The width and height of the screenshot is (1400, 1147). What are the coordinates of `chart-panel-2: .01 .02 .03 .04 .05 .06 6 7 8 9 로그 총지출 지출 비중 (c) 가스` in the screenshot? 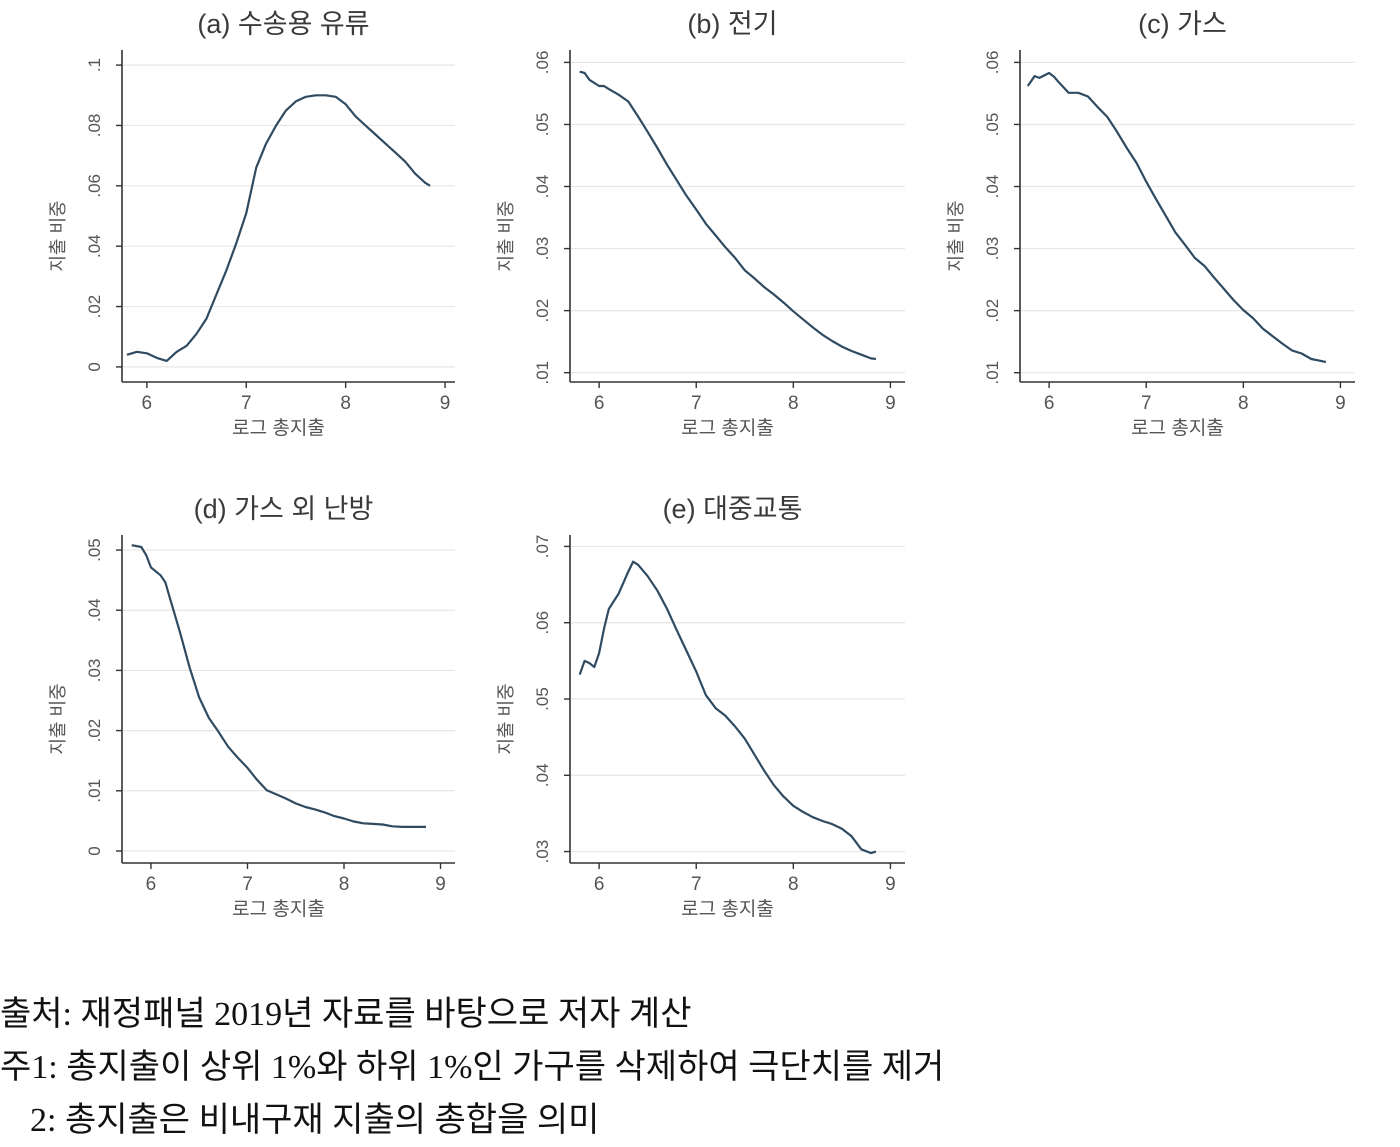 It's located at (1150, 224).